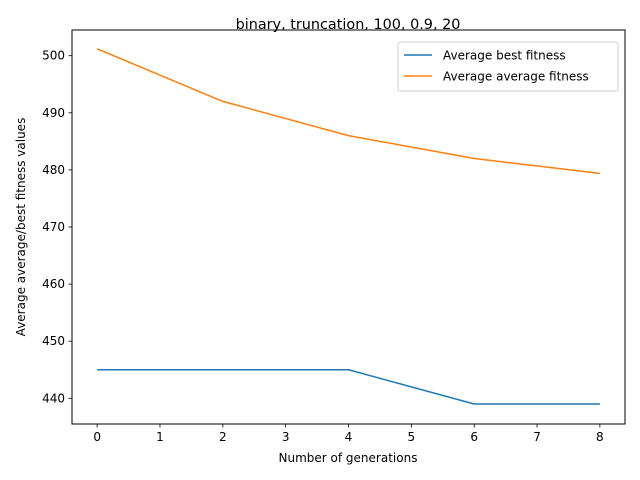 The image size is (640, 480). I want to click on y-tick-label: 460, so click(53, 284).